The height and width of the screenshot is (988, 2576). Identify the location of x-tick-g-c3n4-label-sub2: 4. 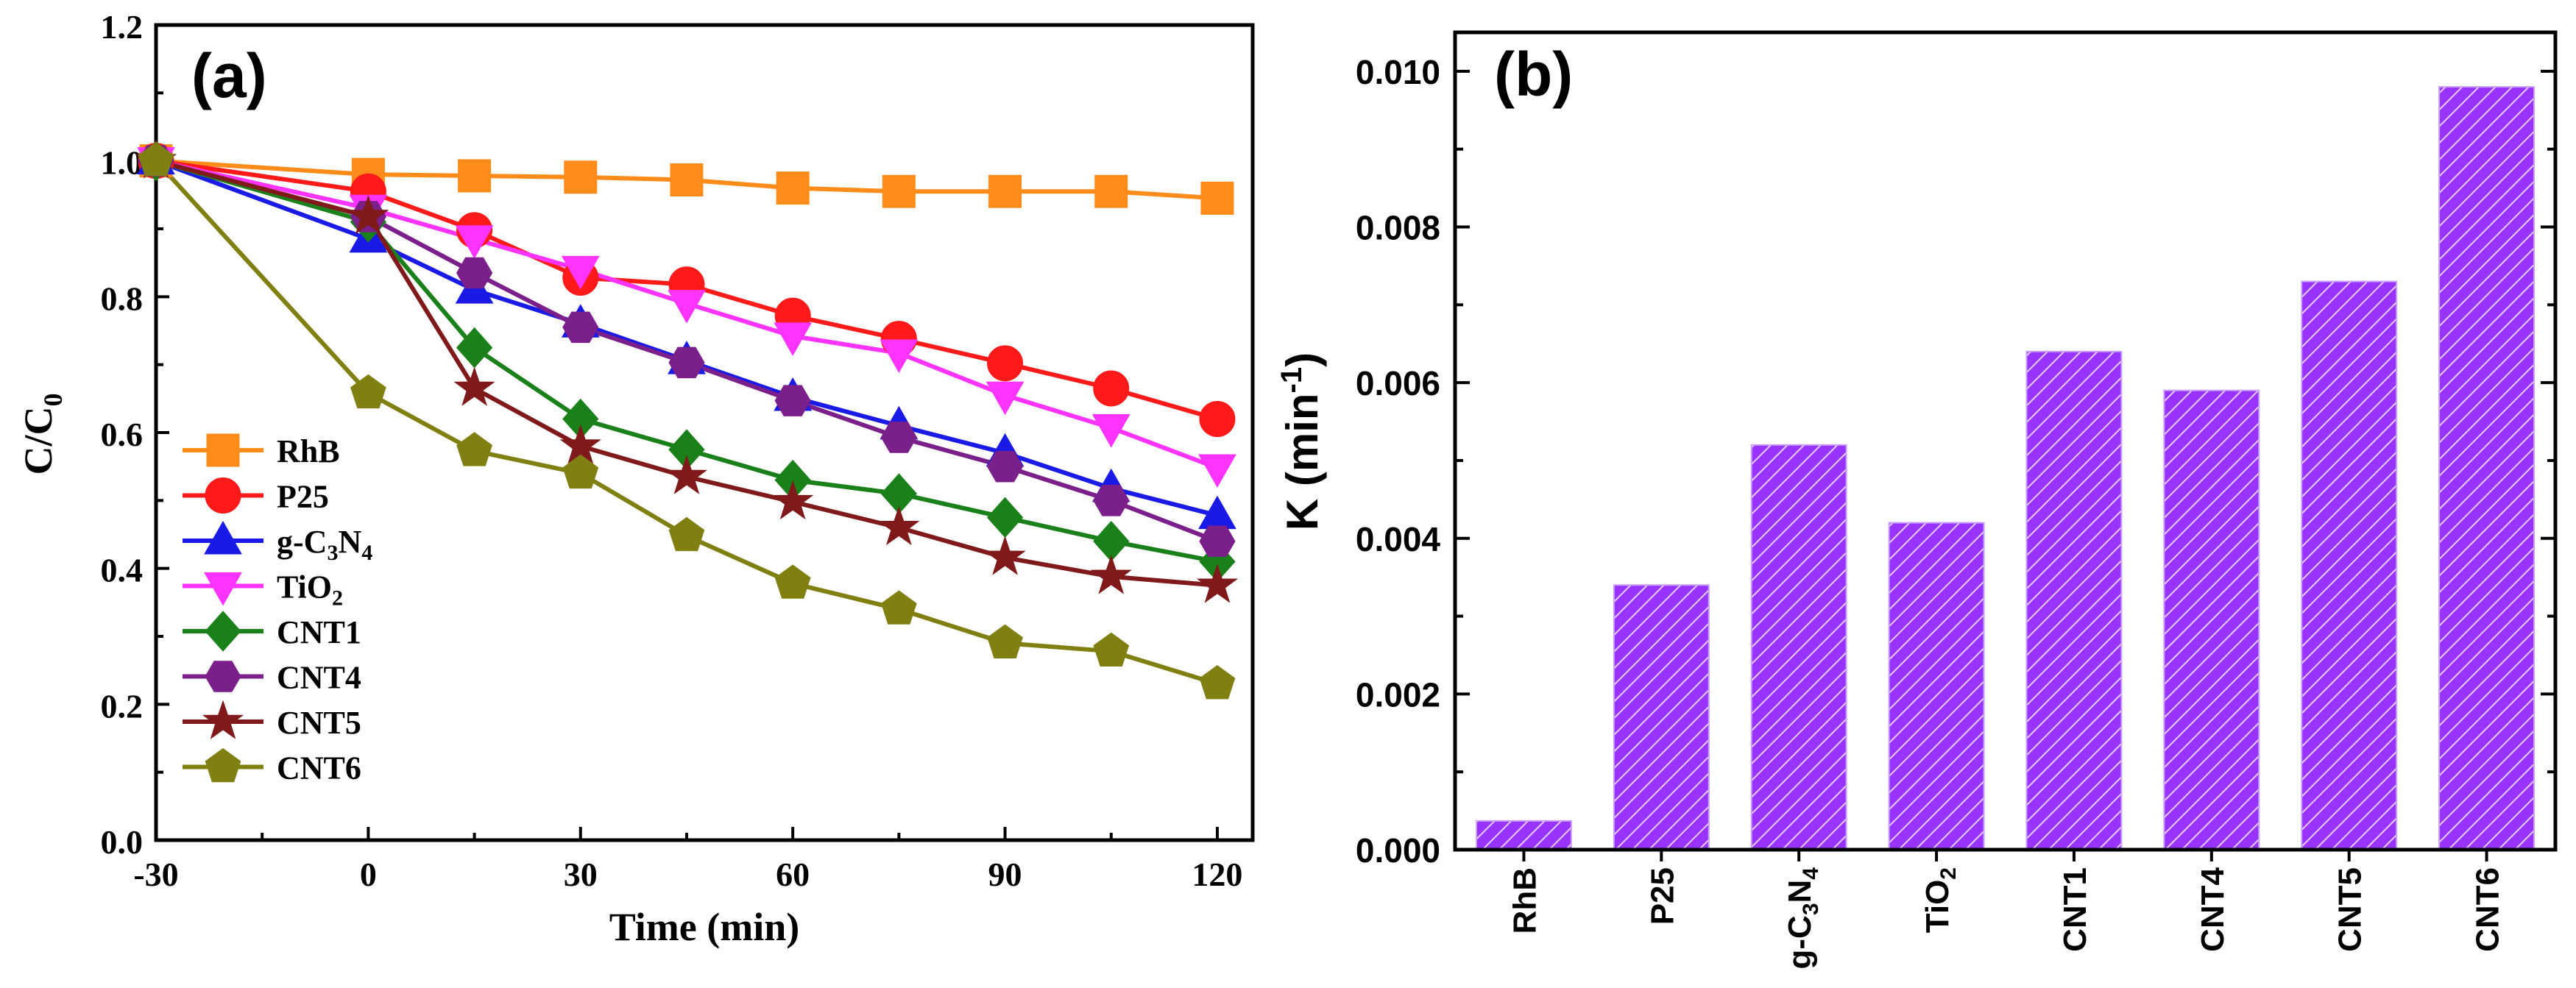
(1811, 873).